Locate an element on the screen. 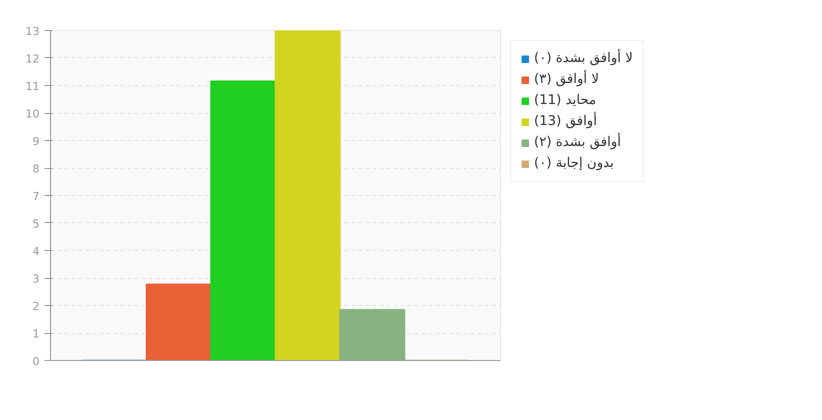  legend-label: بدون إجابة (٠) is located at coordinates (574, 163).